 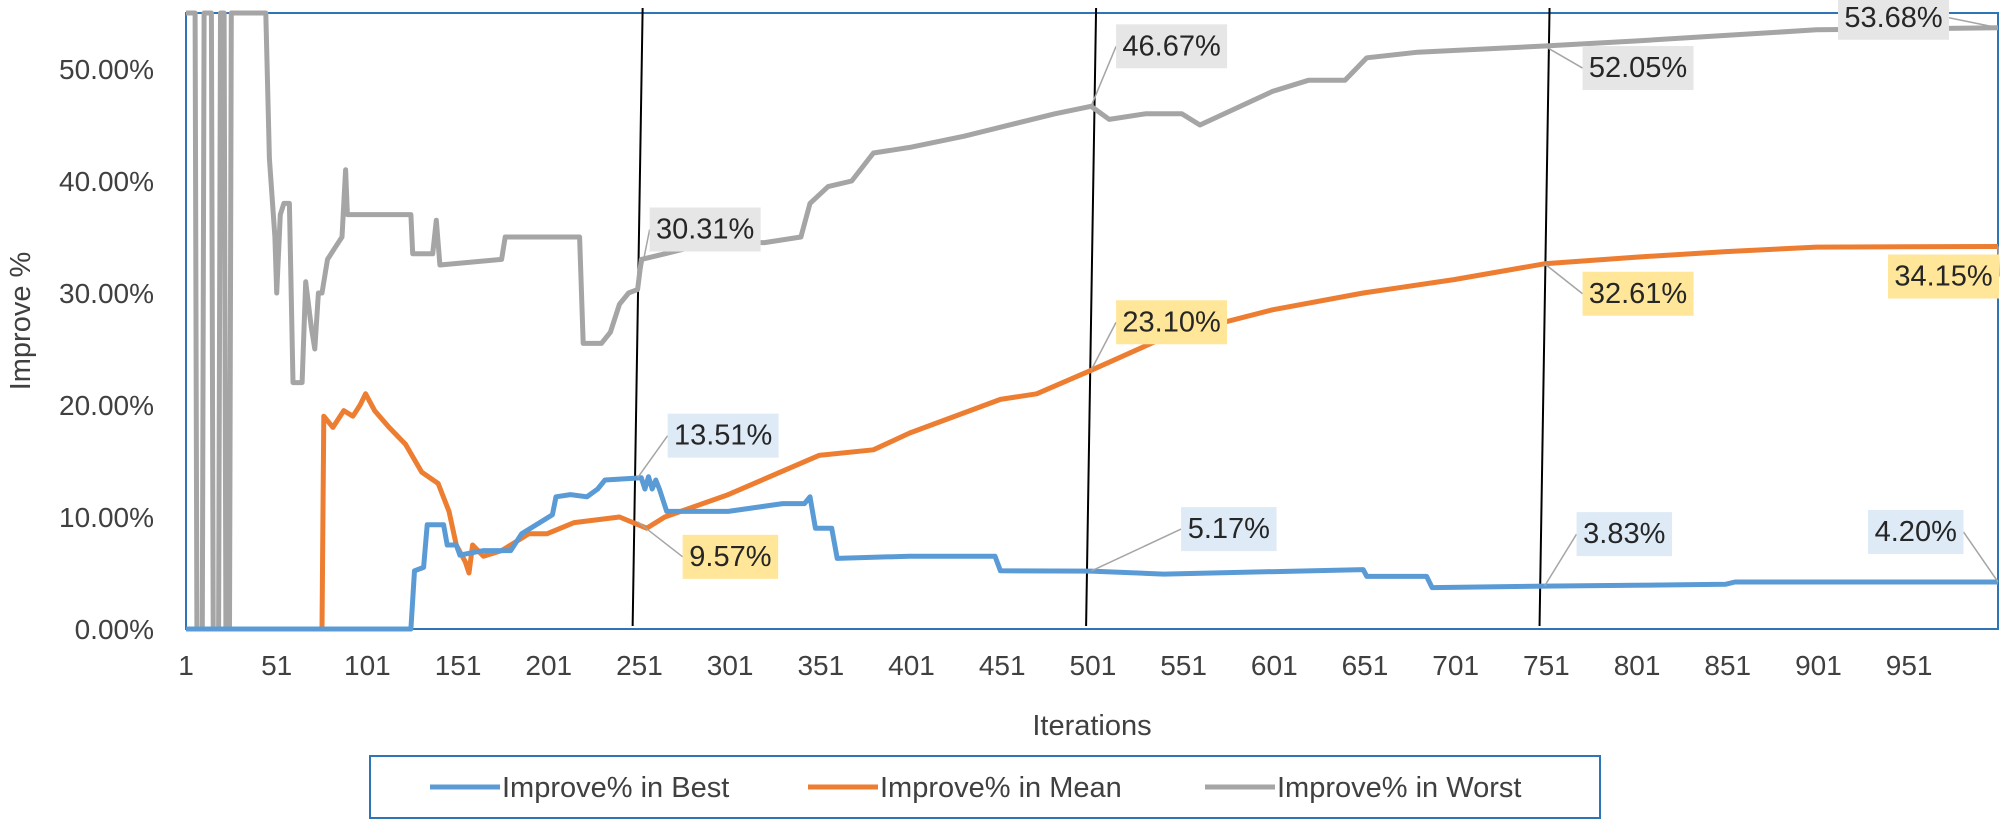 I want to click on x-tick-label: 951, so click(x=1909, y=665).